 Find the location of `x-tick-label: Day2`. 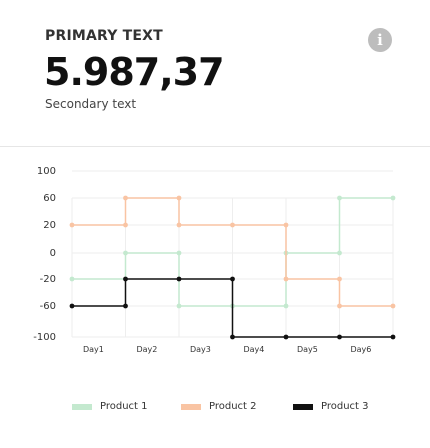

x-tick-label: Day2 is located at coordinates (146, 349).